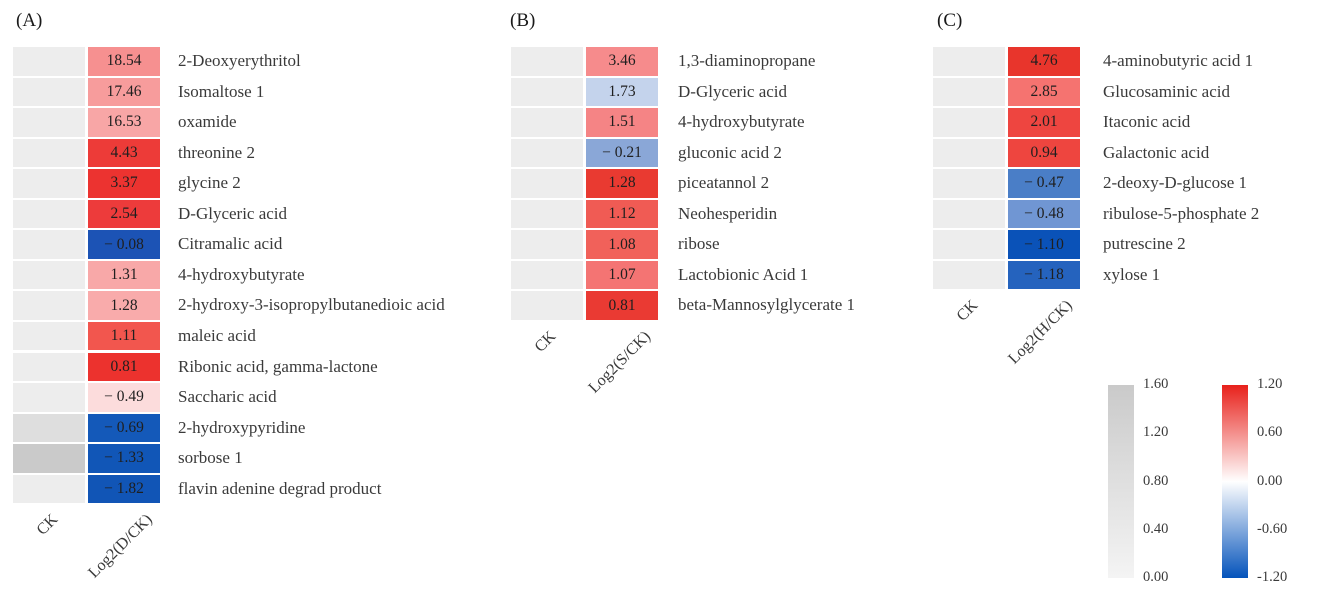 The height and width of the screenshot is (606, 1322). Describe the element at coordinates (1181, 213) in the screenshot. I see `row-label: ribulose-5-phosphate 2` at that location.